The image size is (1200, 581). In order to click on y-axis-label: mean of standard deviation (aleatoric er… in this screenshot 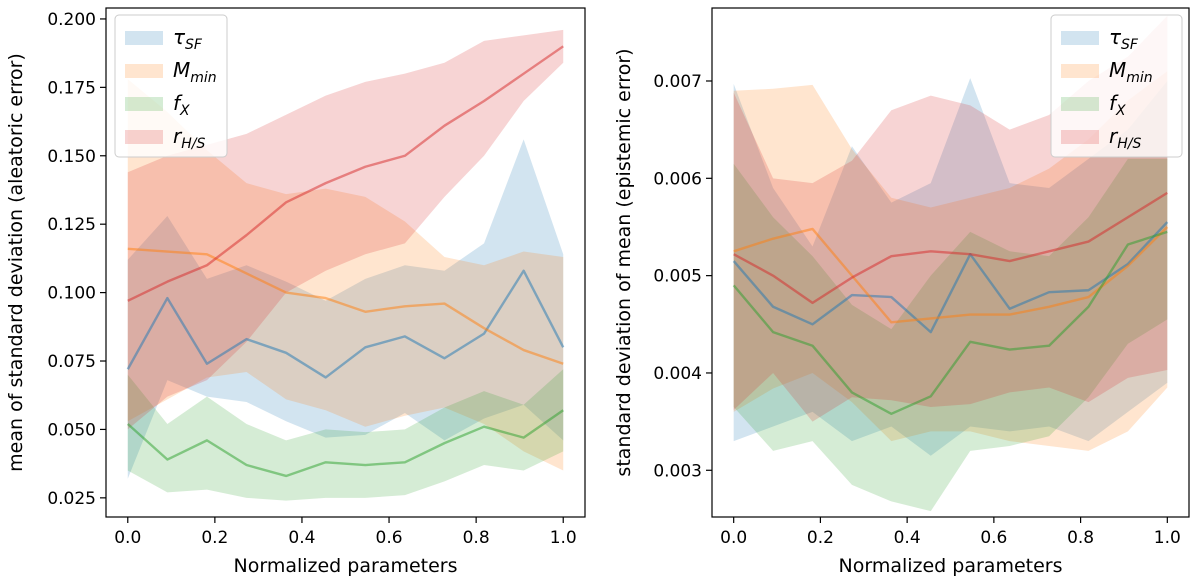, I will do `click(16, 262)`.